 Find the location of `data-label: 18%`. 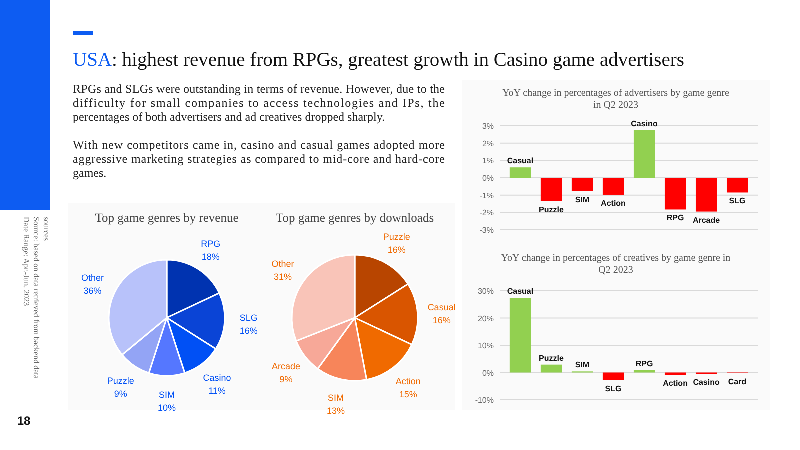

data-label: 18% is located at coordinates (211, 257).